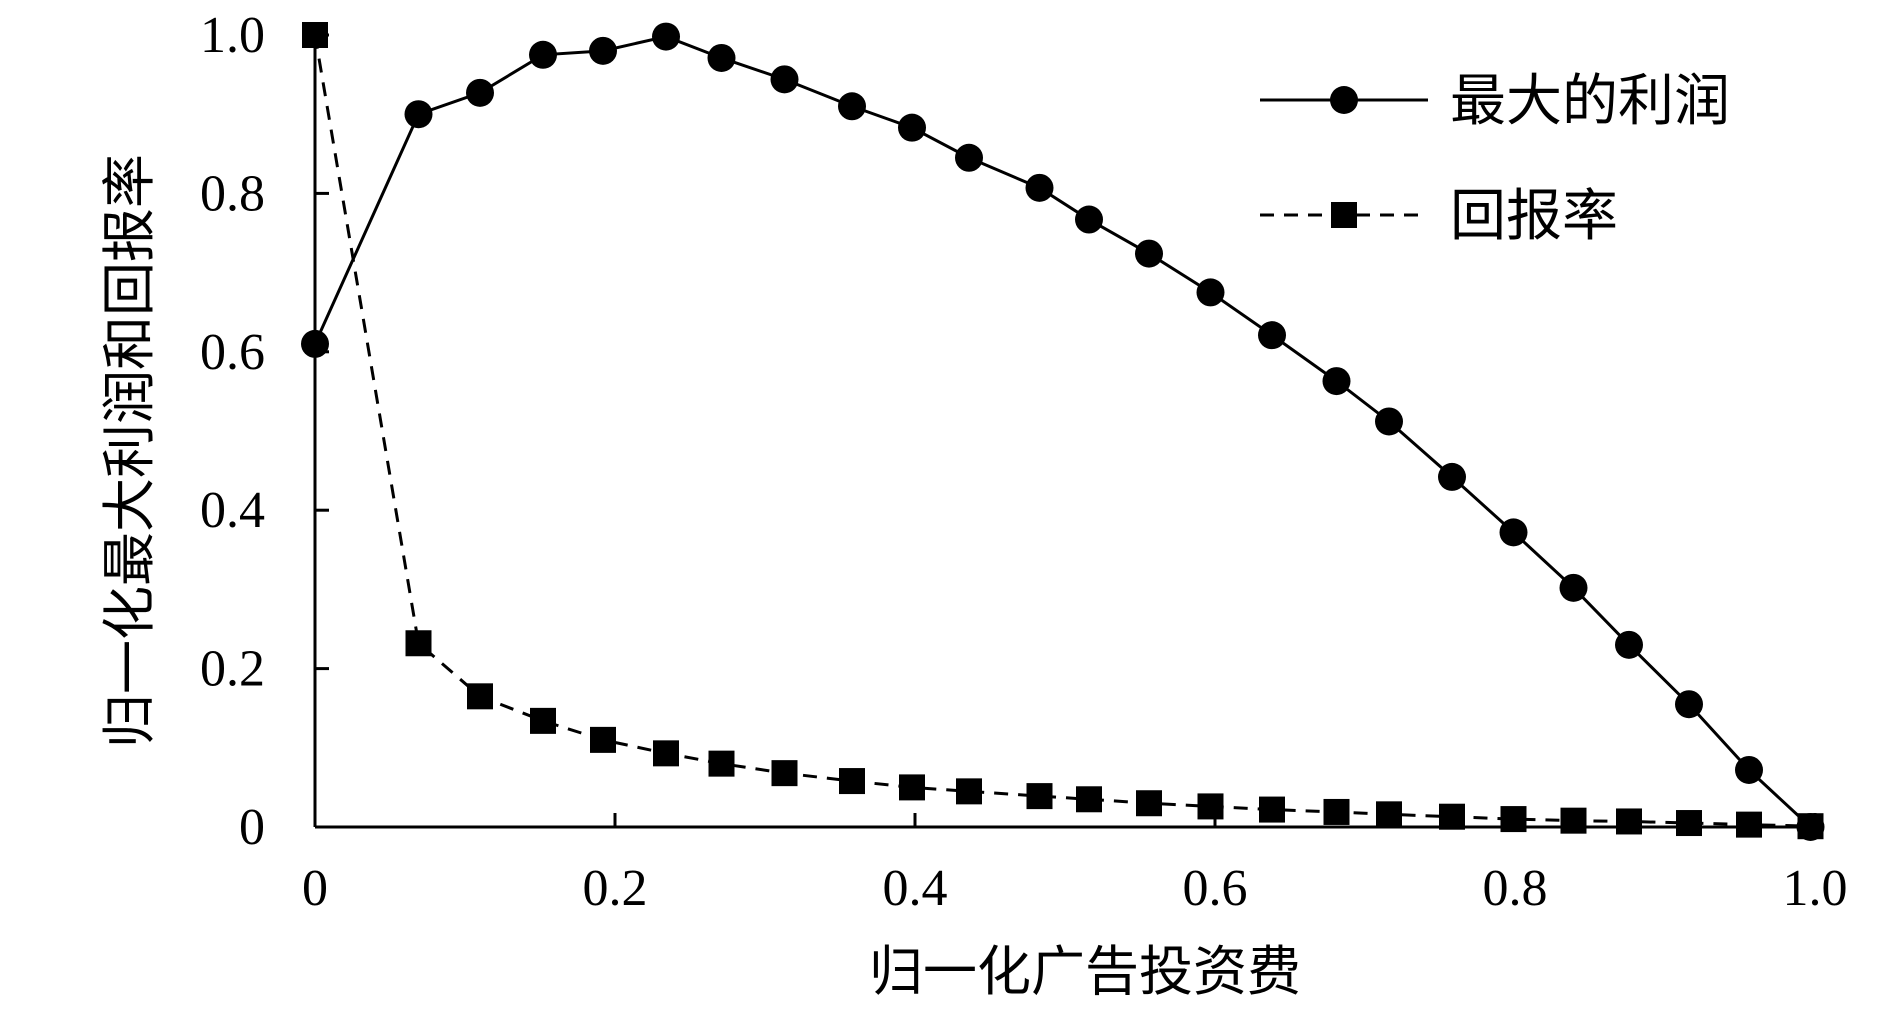 This screenshot has width=1890, height=1016. What do you see at coordinates (232, 35) in the screenshot?
I see `y-tick-label: 1.0` at bounding box center [232, 35].